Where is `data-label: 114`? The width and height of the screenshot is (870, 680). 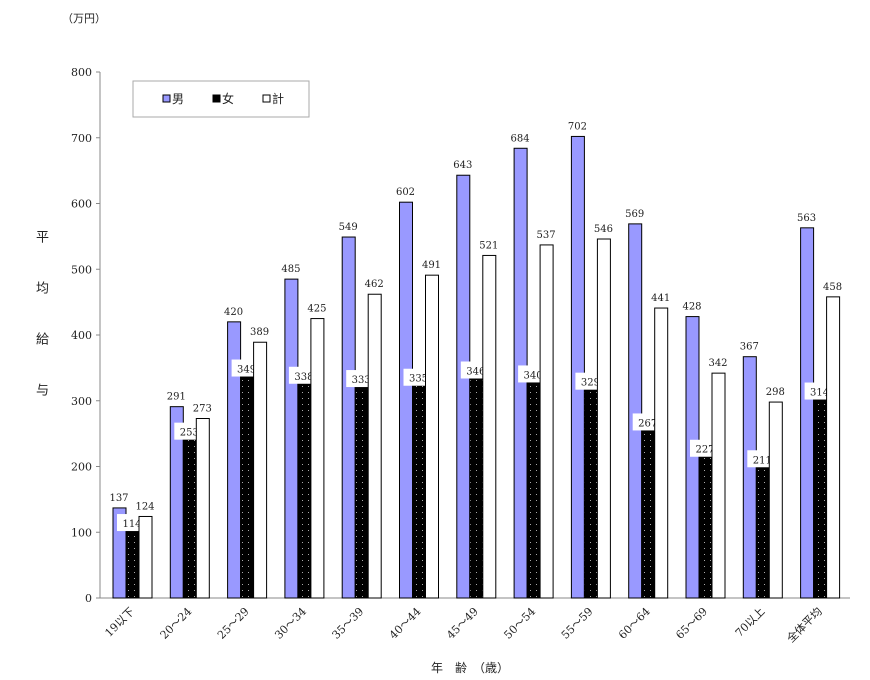 data-label: 114 is located at coordinates (131, 524).